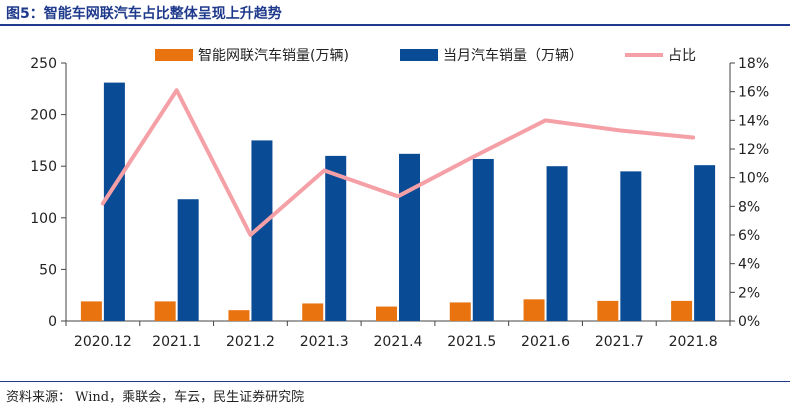  Describe the element at coordinates (619, 342) in the screenshot. I see `x-tick-label: 2021.7` at that location.